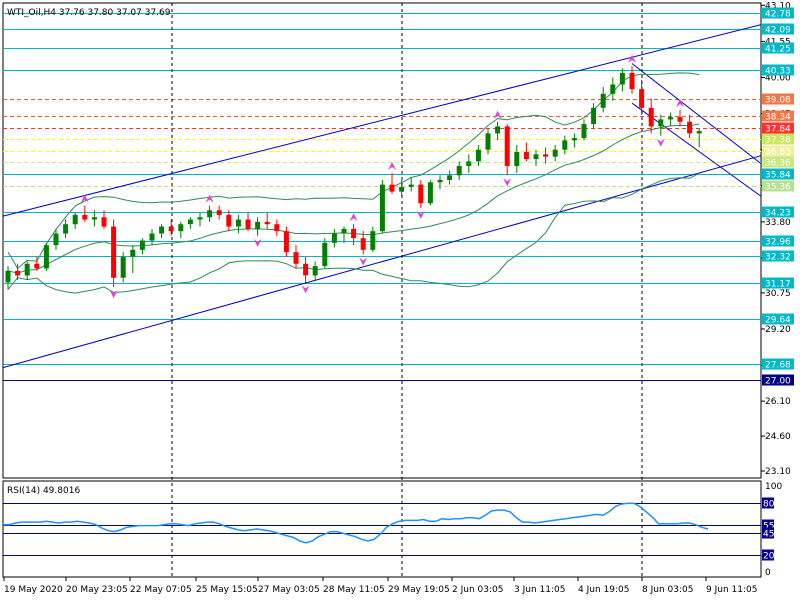 The width and height of the screenshot is (800, 600). I want to click on level-label-5: 38.34, so click(778, 118).